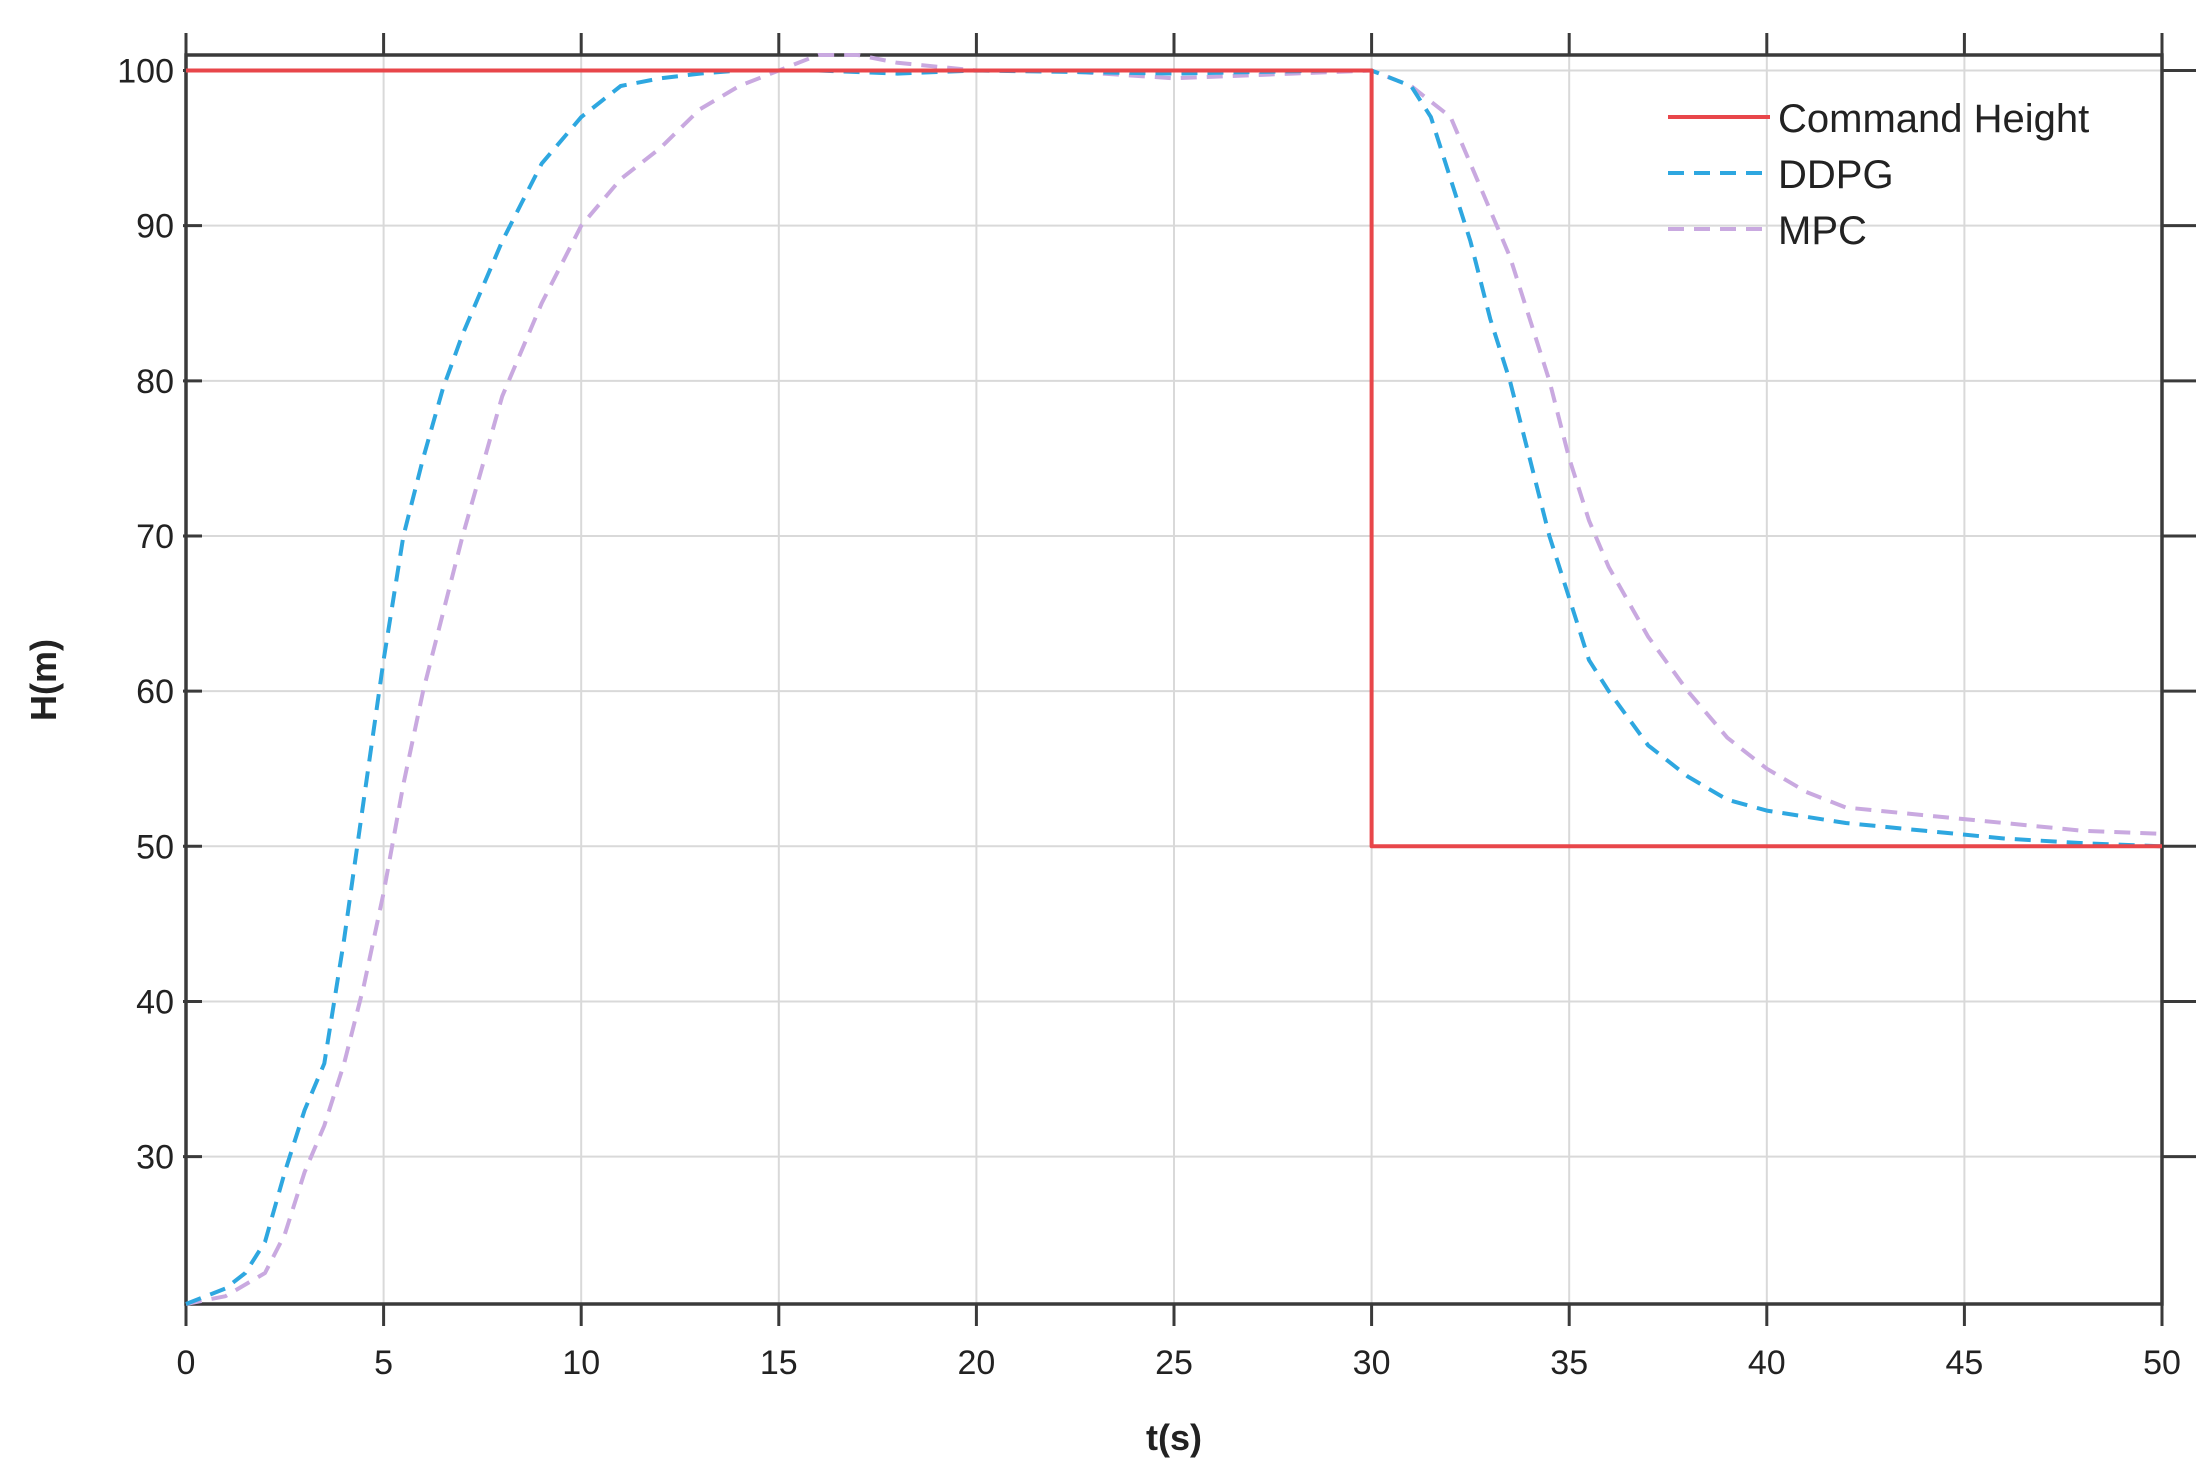 This screenshot has width=2207, height=1471. Describe the element at coordinates (1569, 1363) in the screenshot. I see `x-tick-label: 35` at that location.